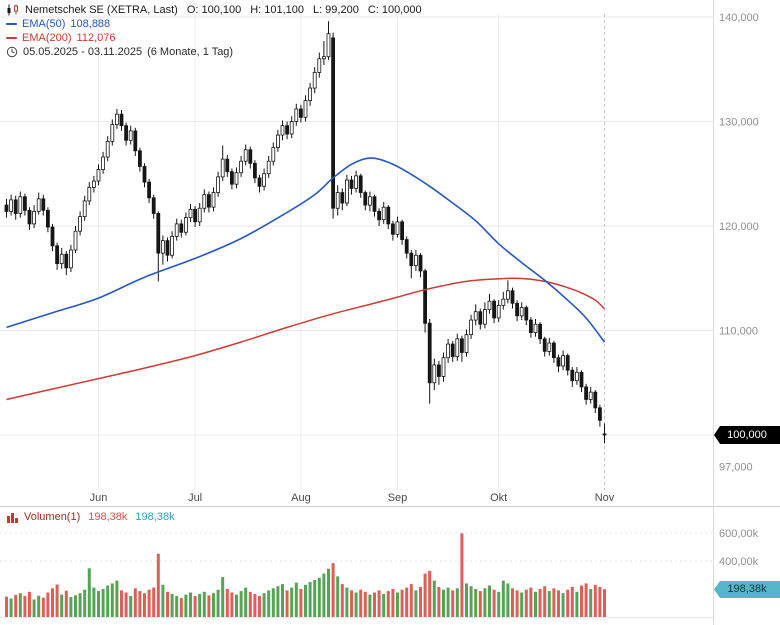 Image resolution: width=780 pixels, height=625 pixels. I want to click on ema50-line-marker, so click(11, 24).